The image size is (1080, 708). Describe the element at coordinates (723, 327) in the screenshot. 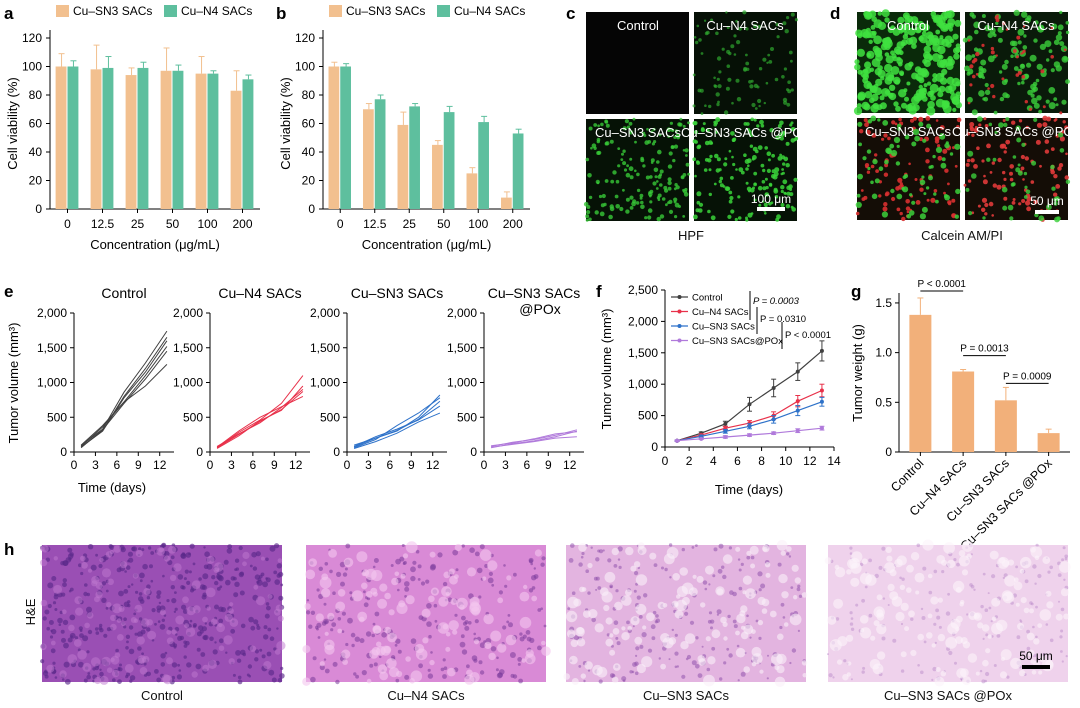

I see `legend-label: Cu–SN3 SACs` at that location.